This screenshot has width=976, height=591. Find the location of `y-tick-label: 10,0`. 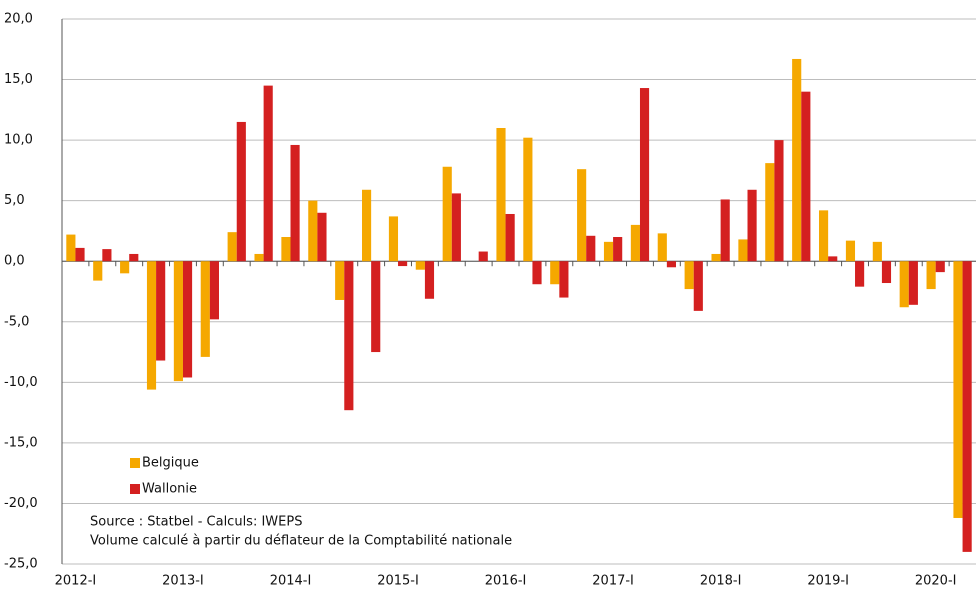

y-tick-label: 10,0 is located at coordinates (18, 140).